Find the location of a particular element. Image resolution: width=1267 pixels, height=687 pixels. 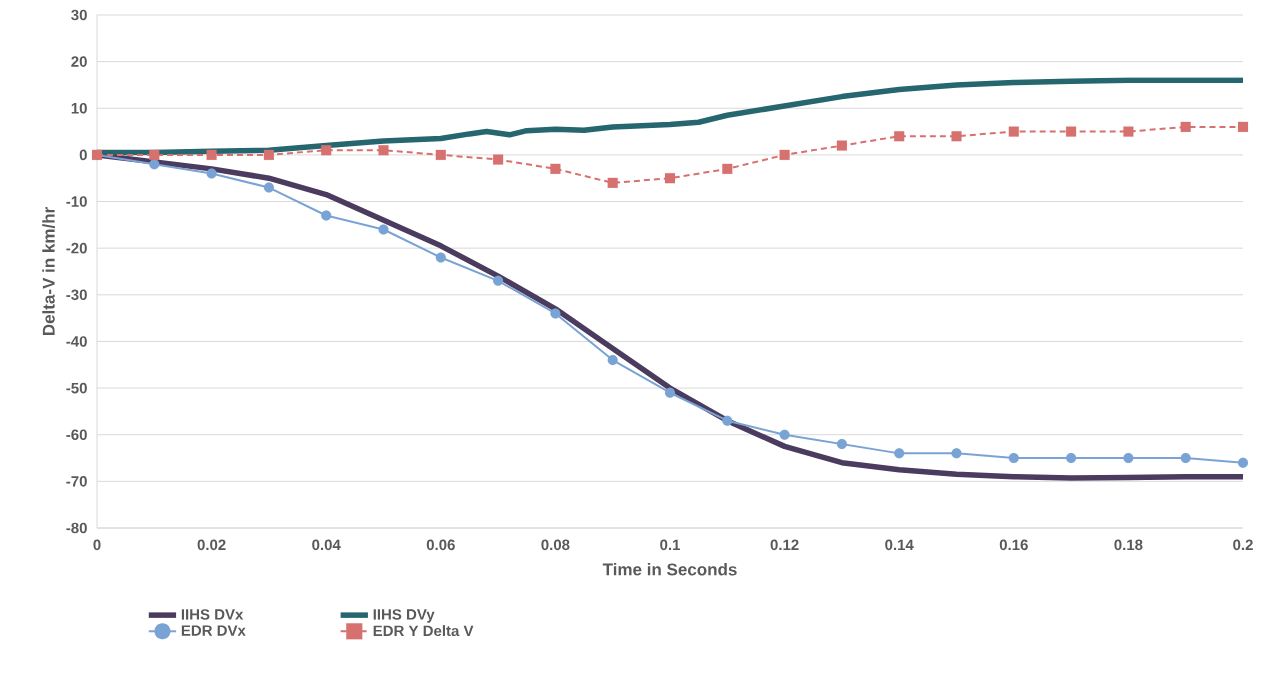

x-tick-label: 0.08 is located at coordinates (555, 545).